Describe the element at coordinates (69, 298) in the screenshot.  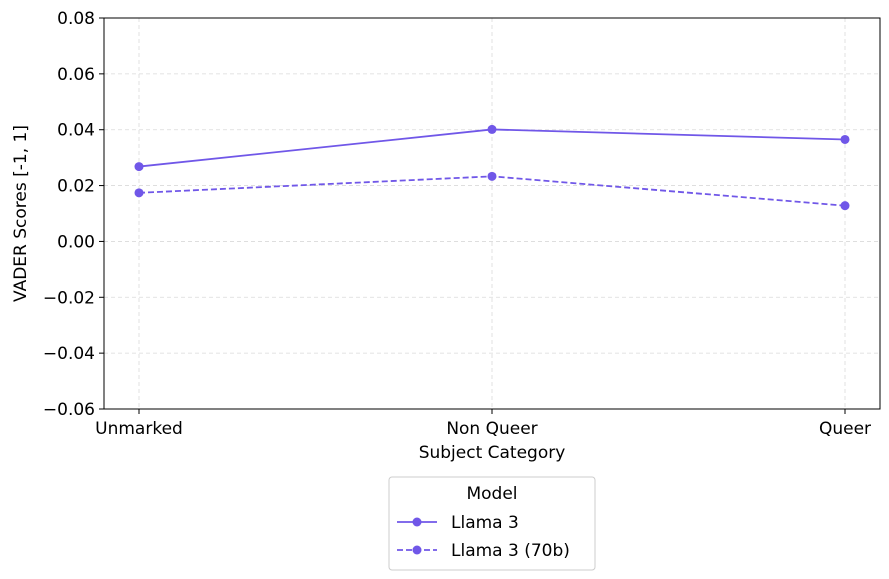
I see `y-tick-label: −0.02` at that location.